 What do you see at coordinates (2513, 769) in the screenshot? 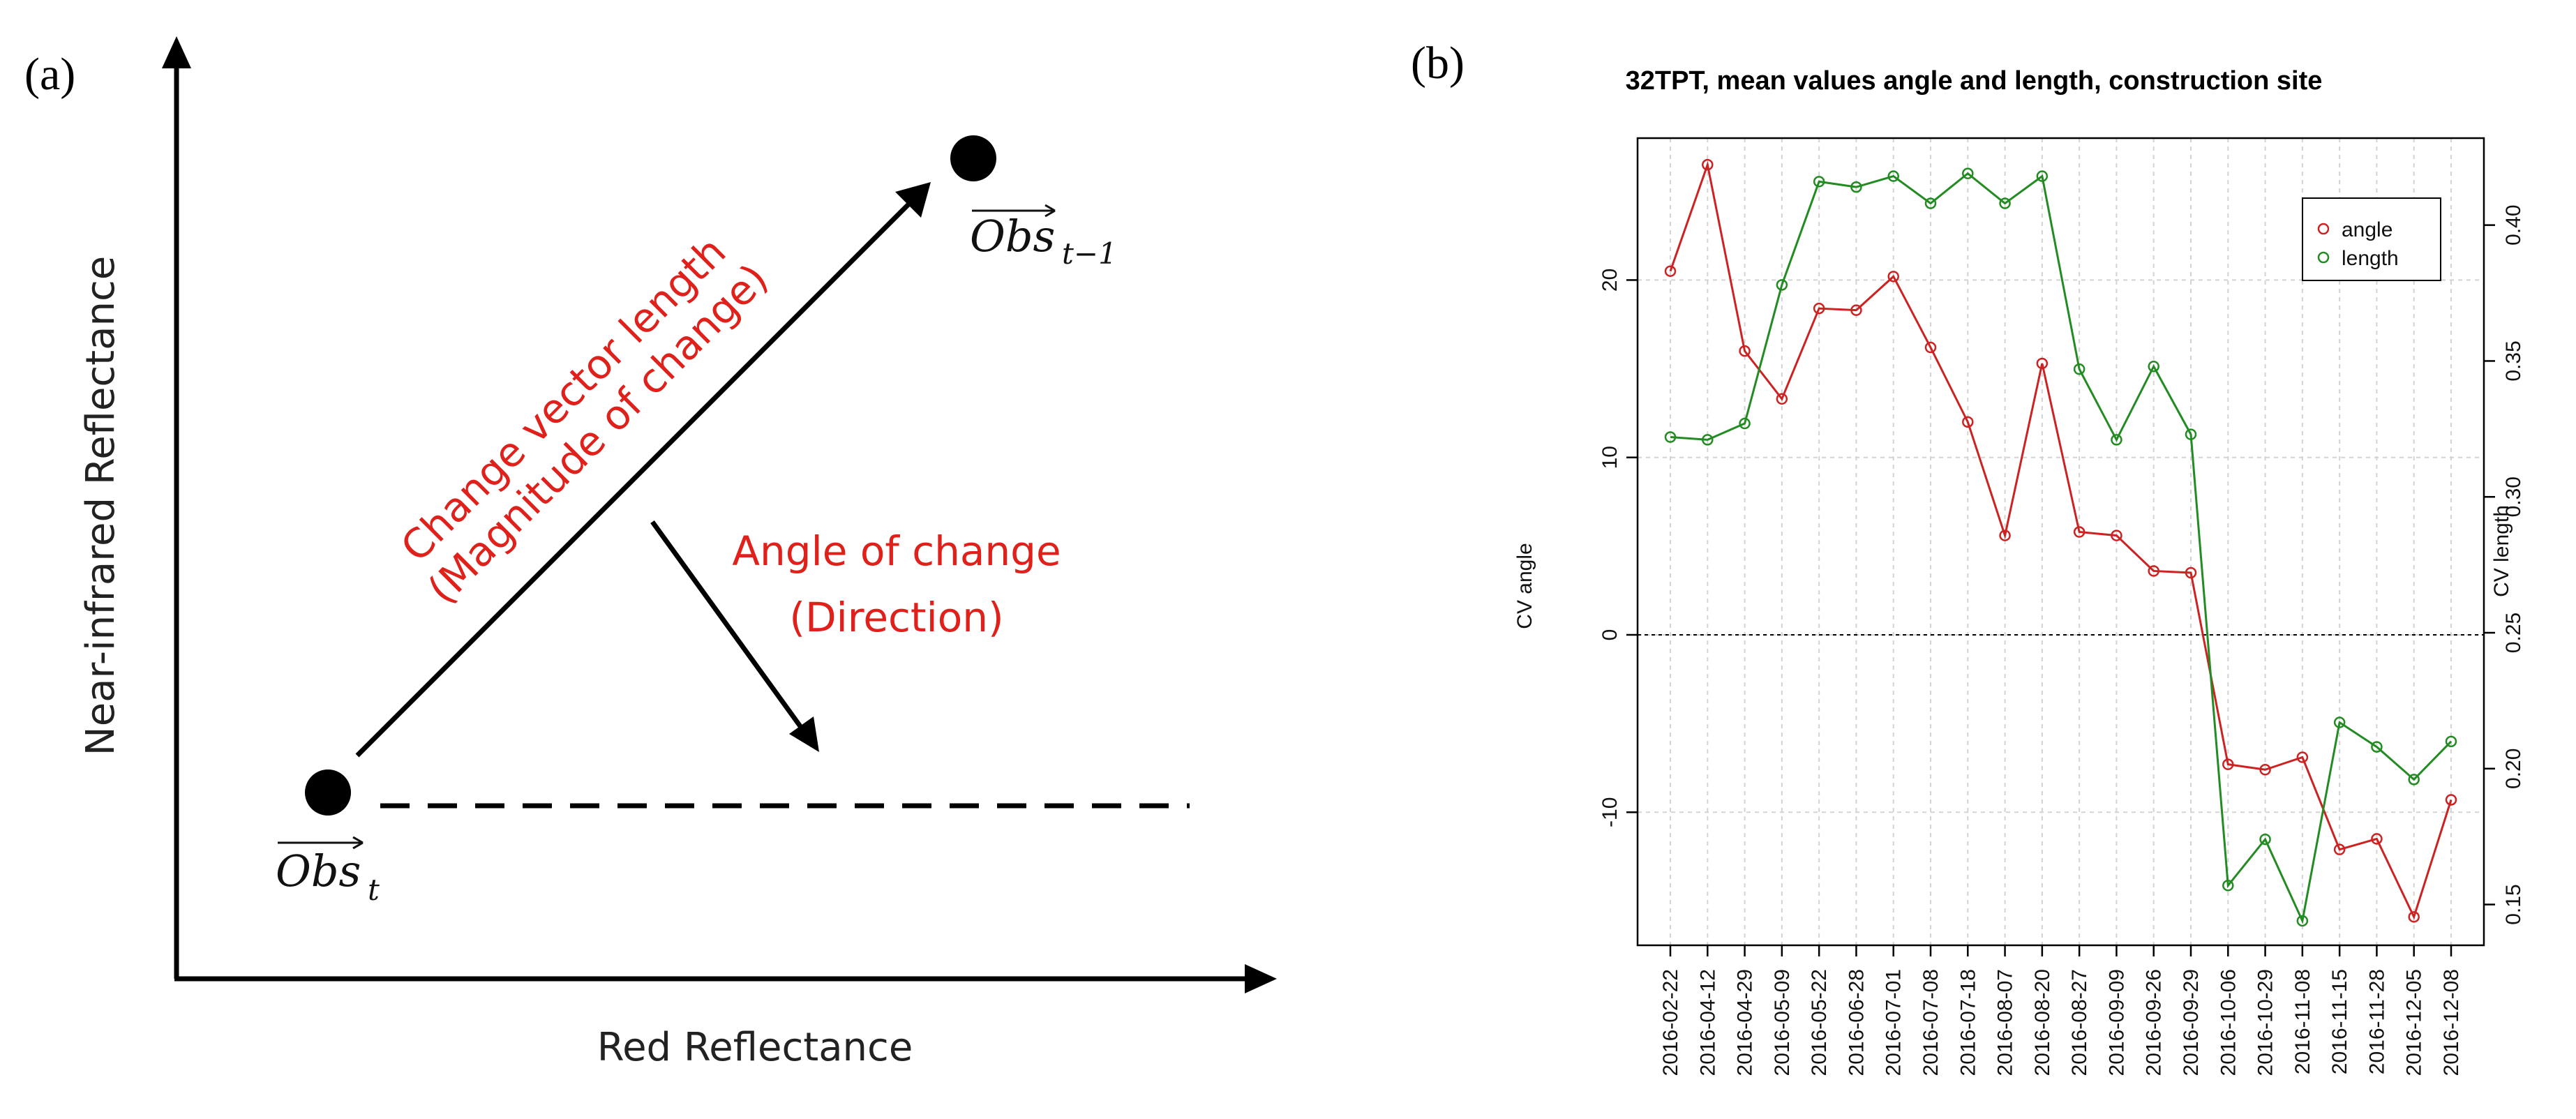
I see `right-tick-label: 0.20` at bounding box center [2513, 769].